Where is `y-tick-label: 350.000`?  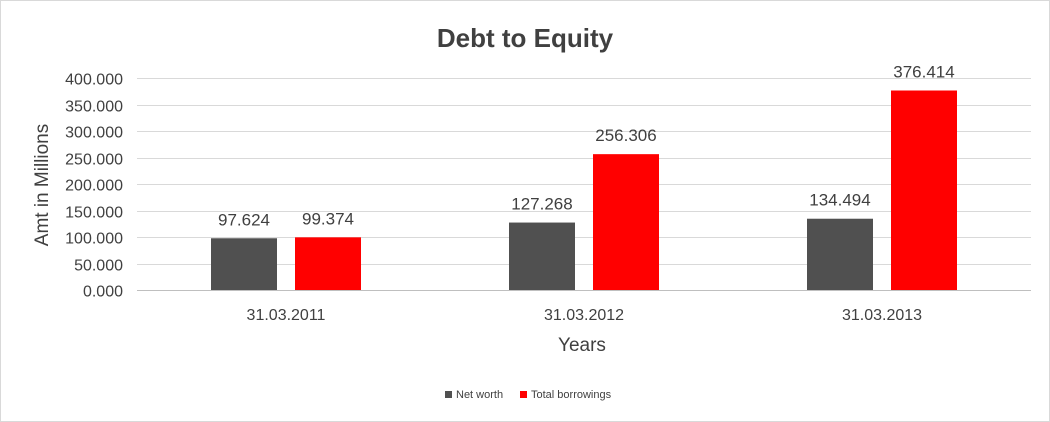
y-tick-label: 350.000 is located at coordinates (94, 107).